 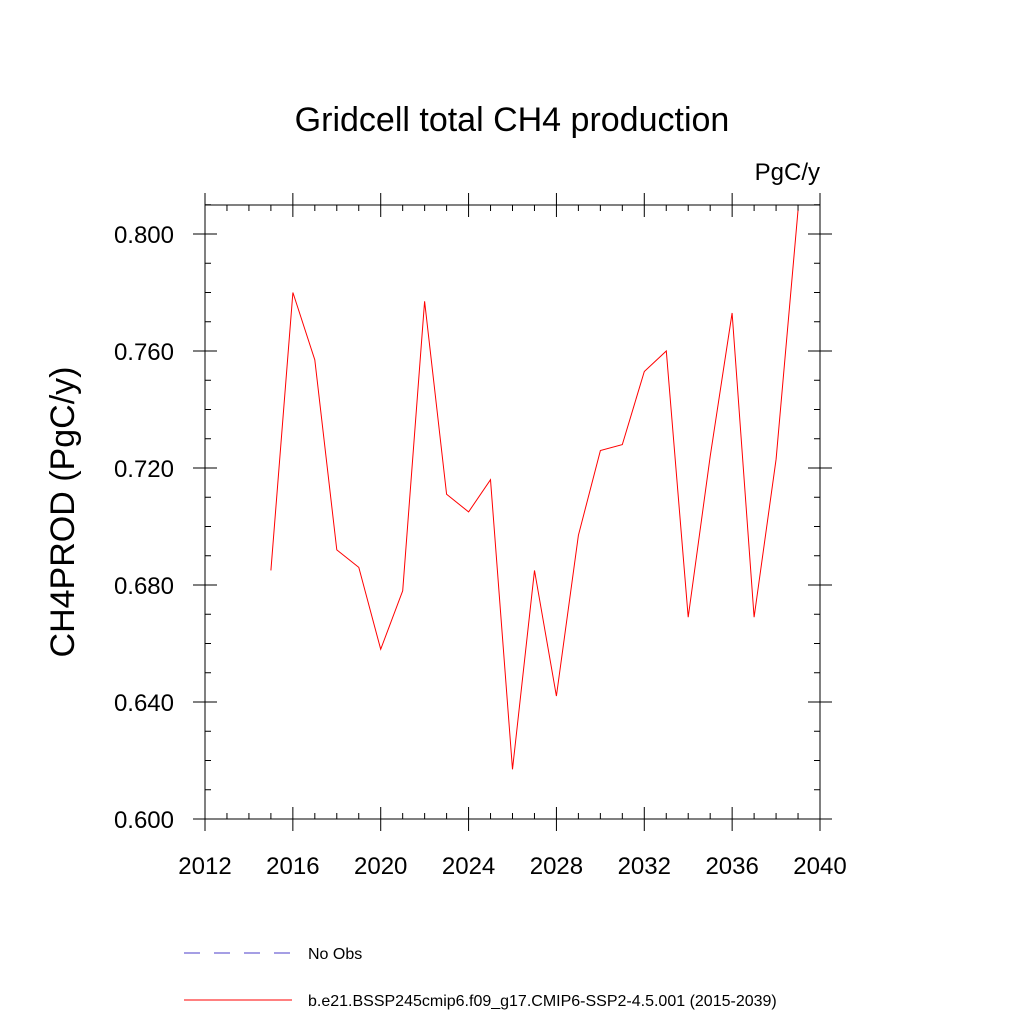 What do you see at coordinates (292, 866) in the screenshot?
I see `x-tick-label: 2016` at bounding box center [292, 866].